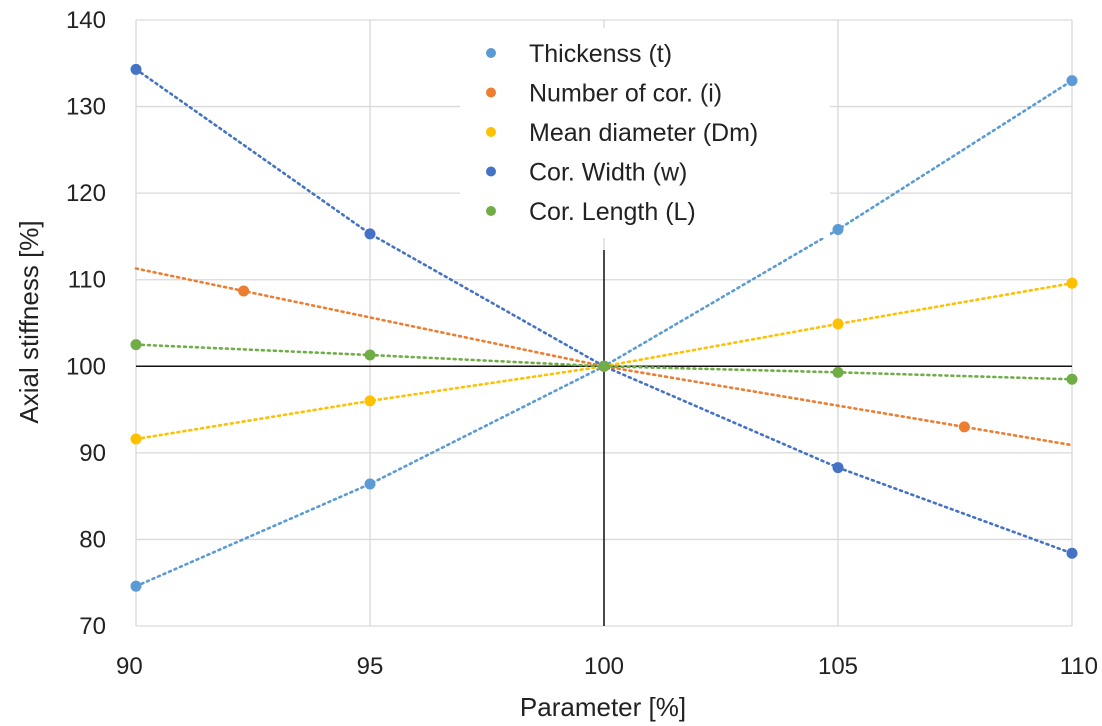 Image resolution: width=1102 pixels, height=726 pixels. Describe the element at coordinates (29, 321) in the screenshot. I see `y-axis-title: Axial stiffness [%]` at that location.